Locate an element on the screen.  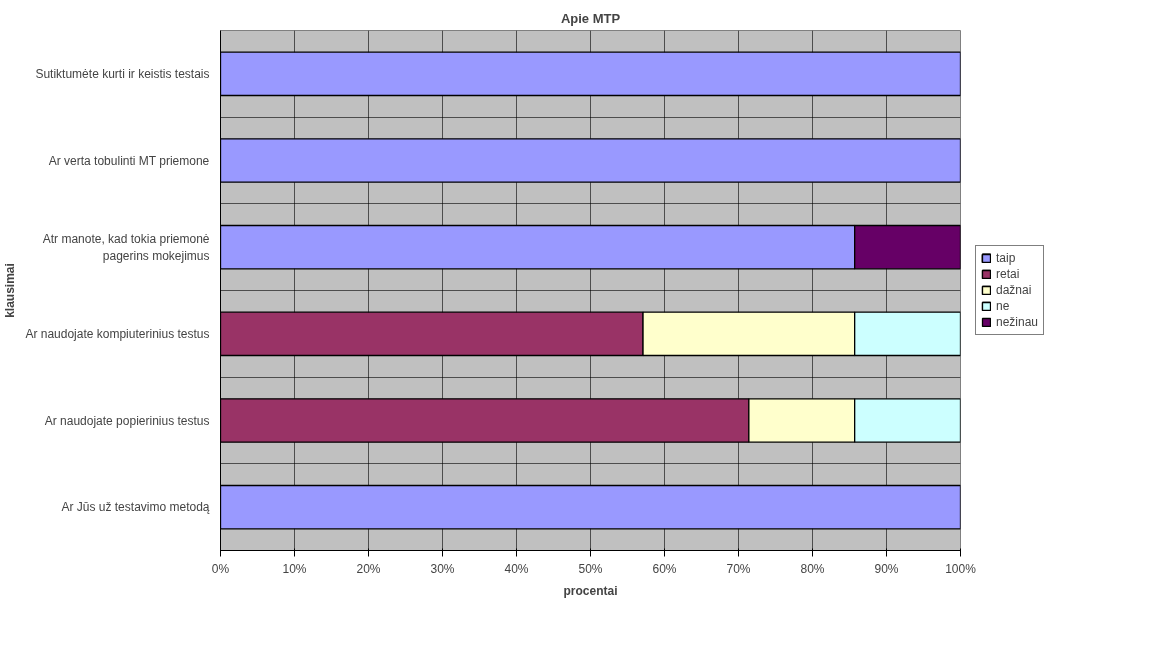
legend-label: ne is located at coordinates (1003, 306).